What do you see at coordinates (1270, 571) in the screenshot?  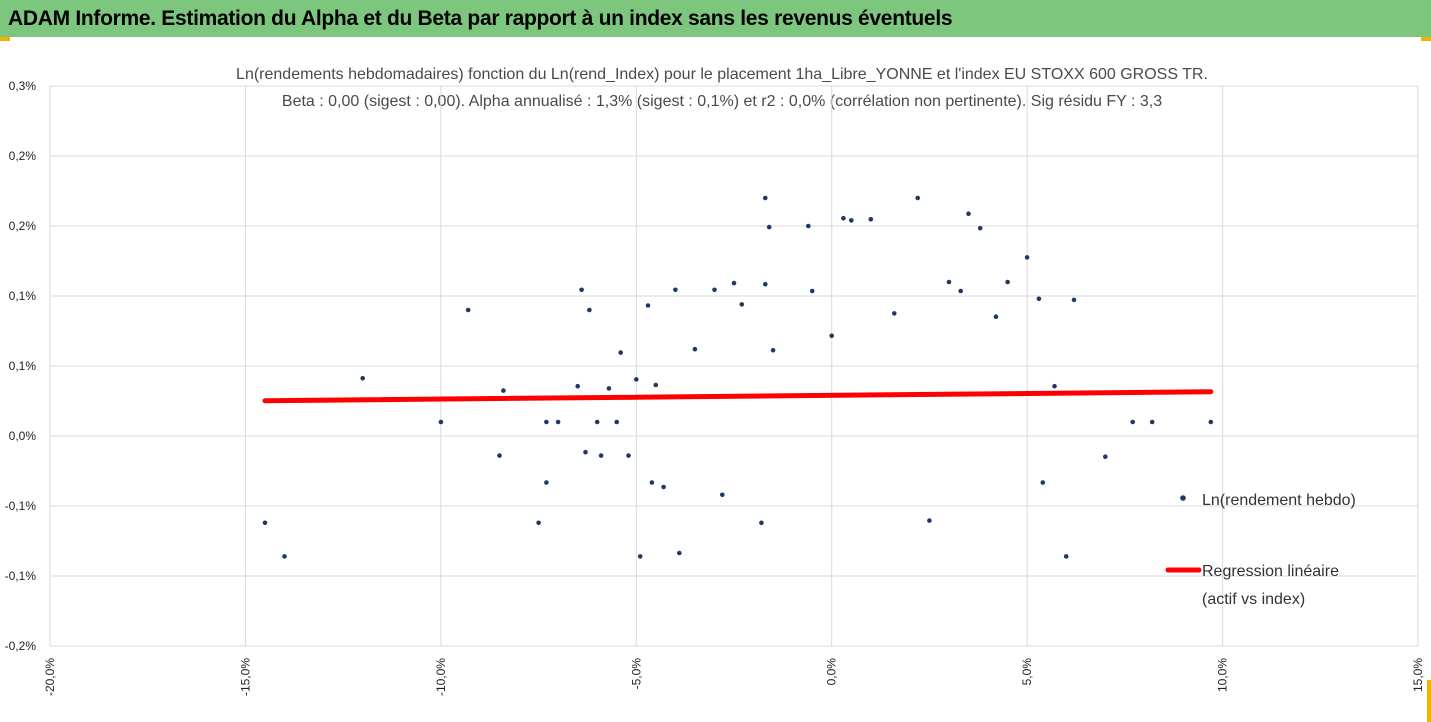 I see `legend-label-regression-line1: Regression linéaire` at bounding box center [1270, 571].